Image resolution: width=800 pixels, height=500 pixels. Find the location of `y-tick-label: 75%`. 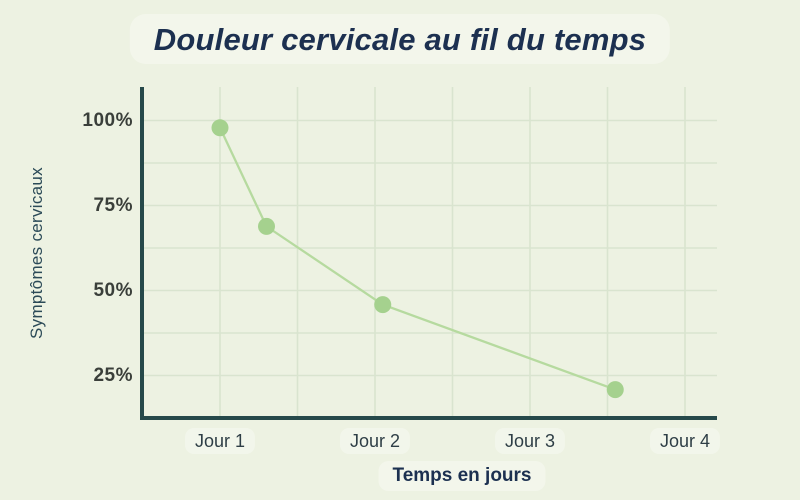

y-tick-label: 75% is located at coordinates (113, 205).